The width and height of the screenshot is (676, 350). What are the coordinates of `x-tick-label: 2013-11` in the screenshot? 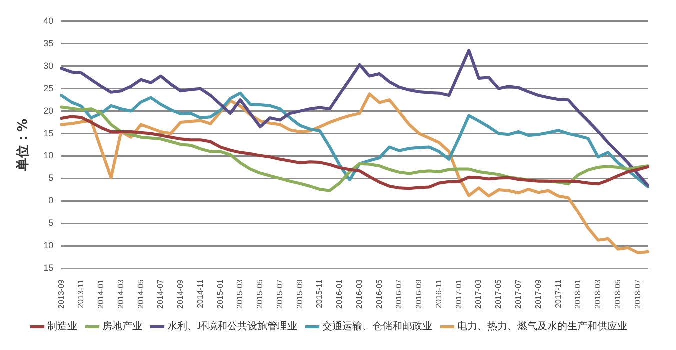 It's located at (81, 293).